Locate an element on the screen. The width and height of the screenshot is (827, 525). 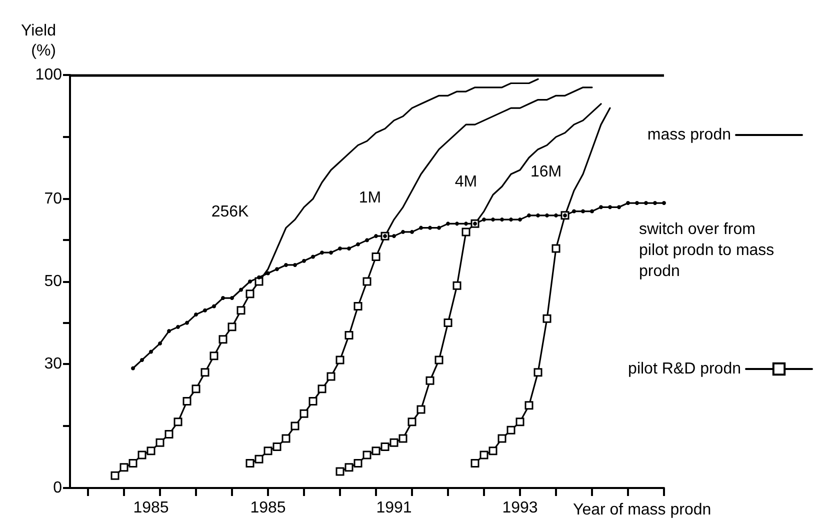
x-tick-label: 1993 is located at coordinates (520, 508).